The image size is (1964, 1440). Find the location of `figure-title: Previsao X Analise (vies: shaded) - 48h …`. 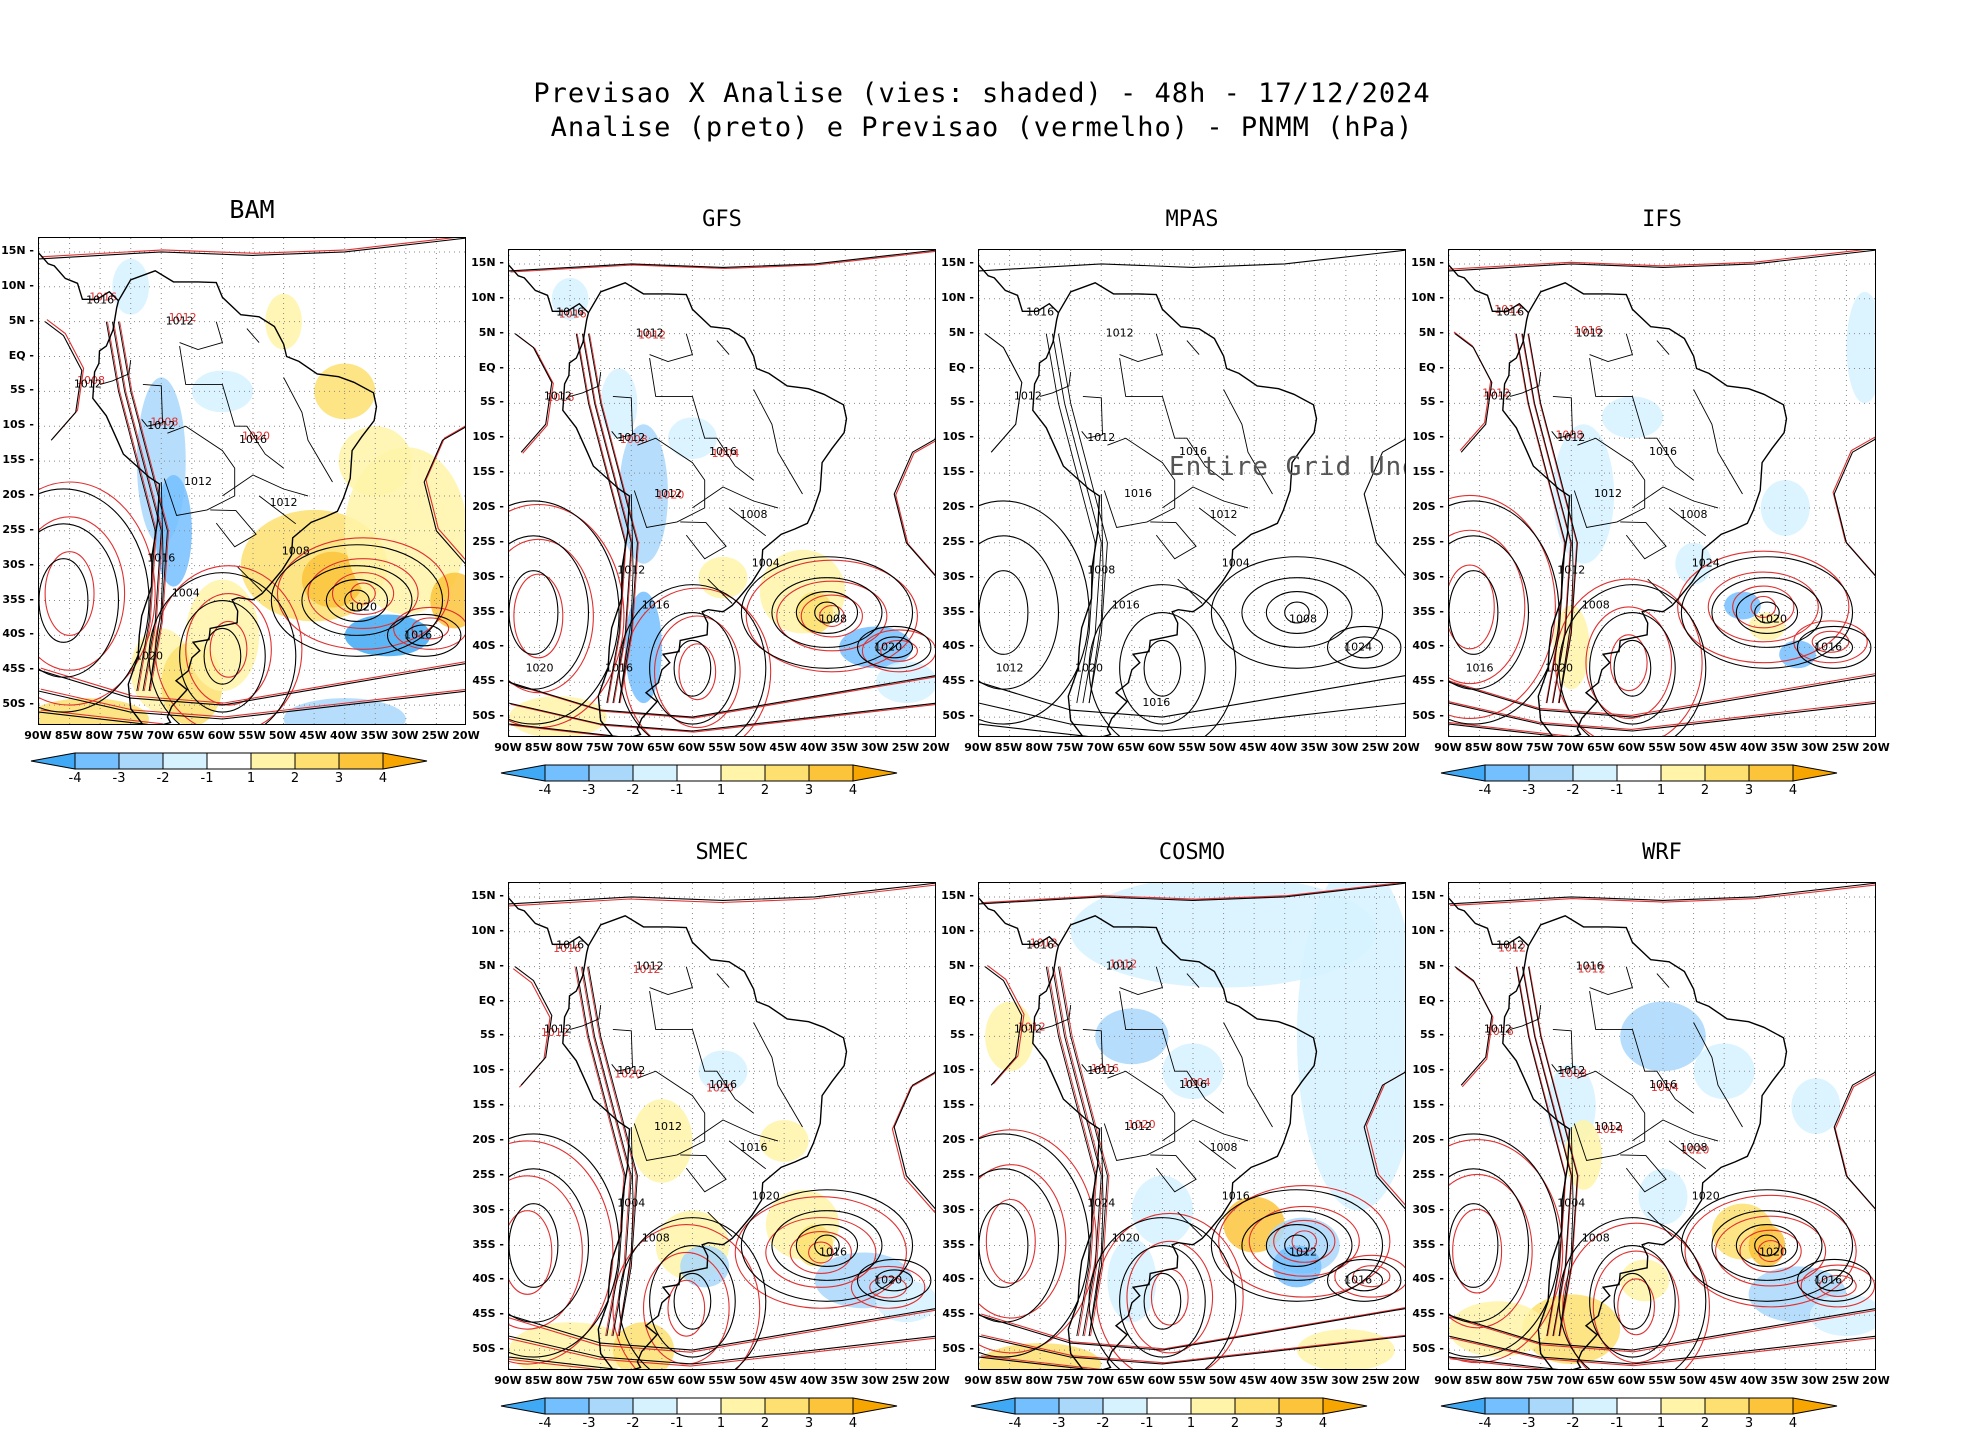

figure-title: Previsao X Analise (vies: shaded) - 48h … is located at coordinates (982, 93).